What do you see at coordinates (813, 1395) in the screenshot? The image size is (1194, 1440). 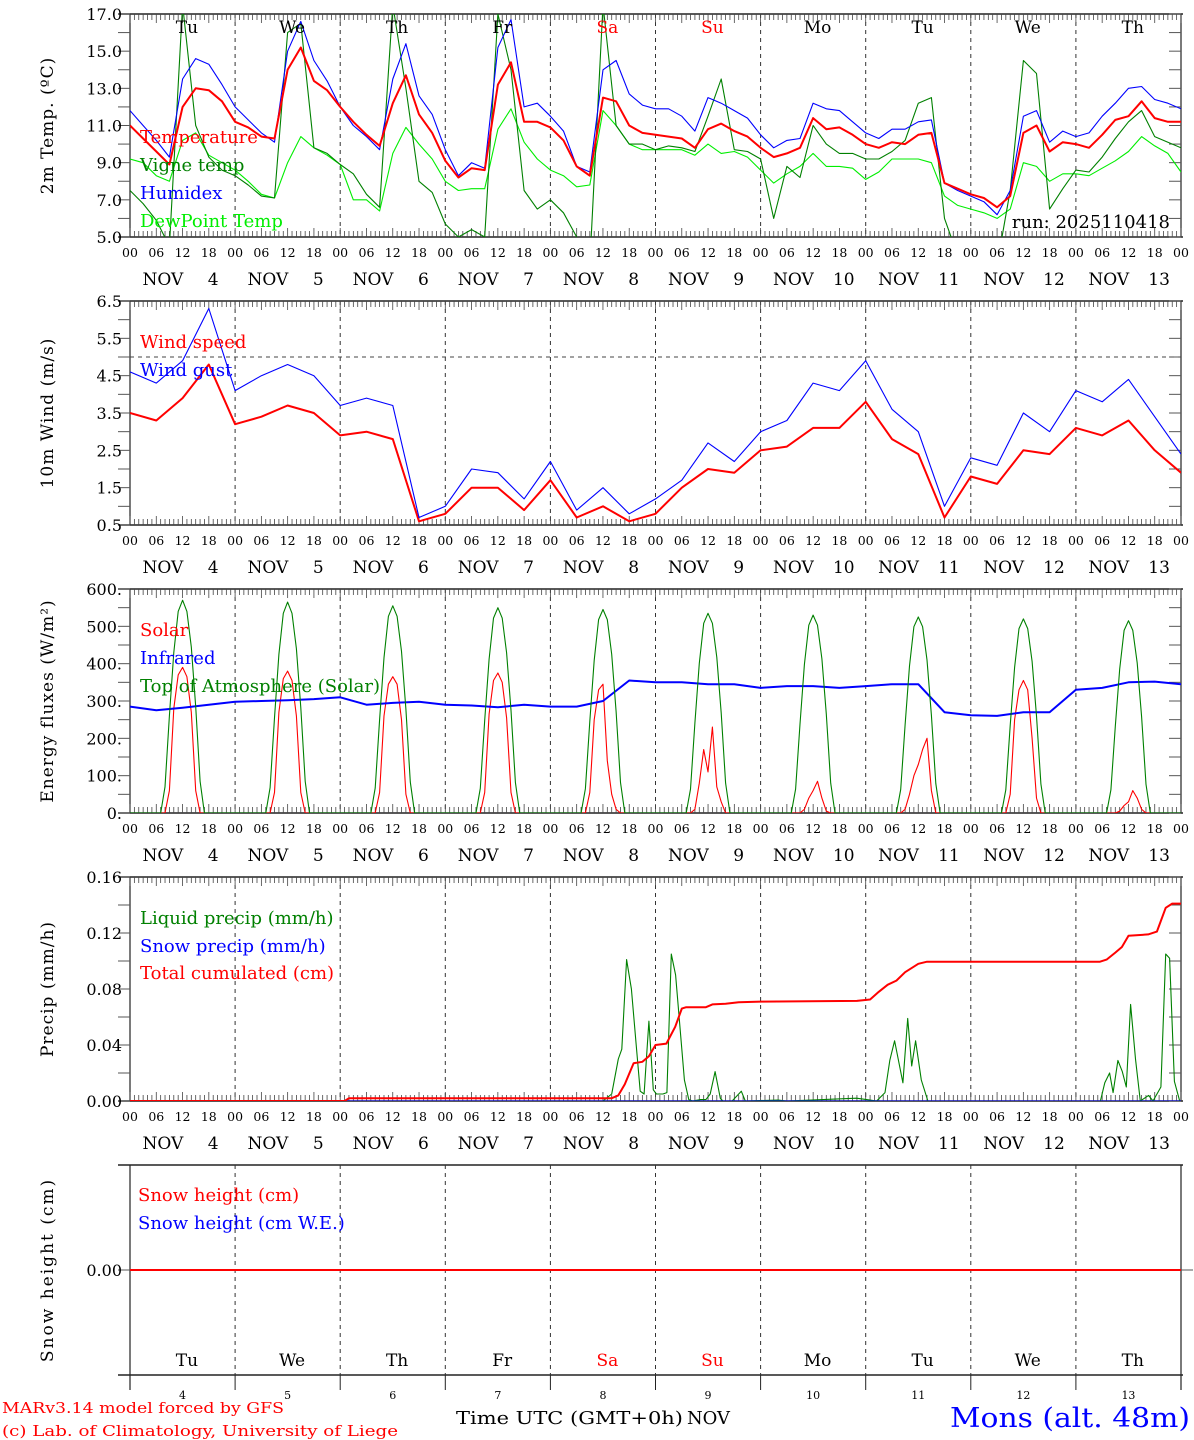 I see `day-number: 10` at bounding box center [813, 1395].